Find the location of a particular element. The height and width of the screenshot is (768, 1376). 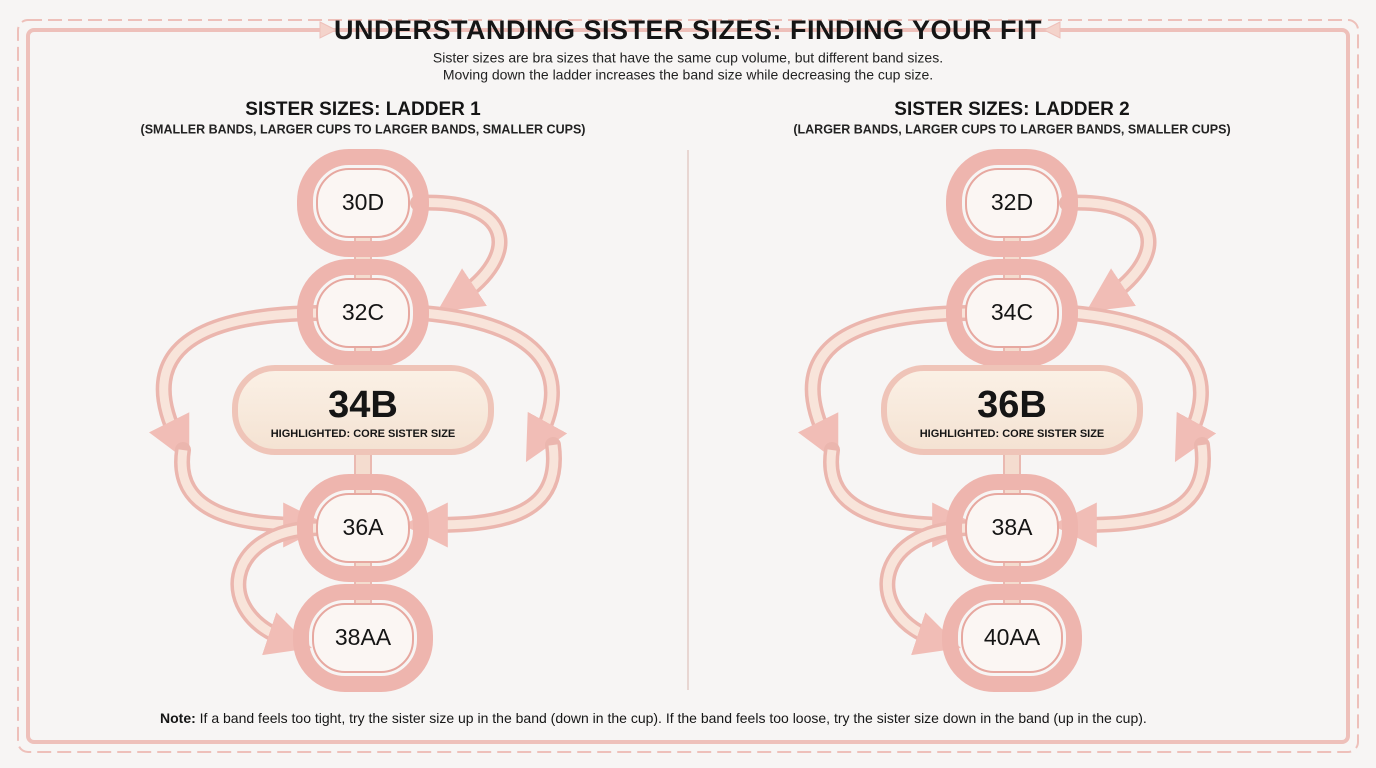

ladder-title: SISTER SIZES: LADDER 2 is located at coordinates (1011, 109).